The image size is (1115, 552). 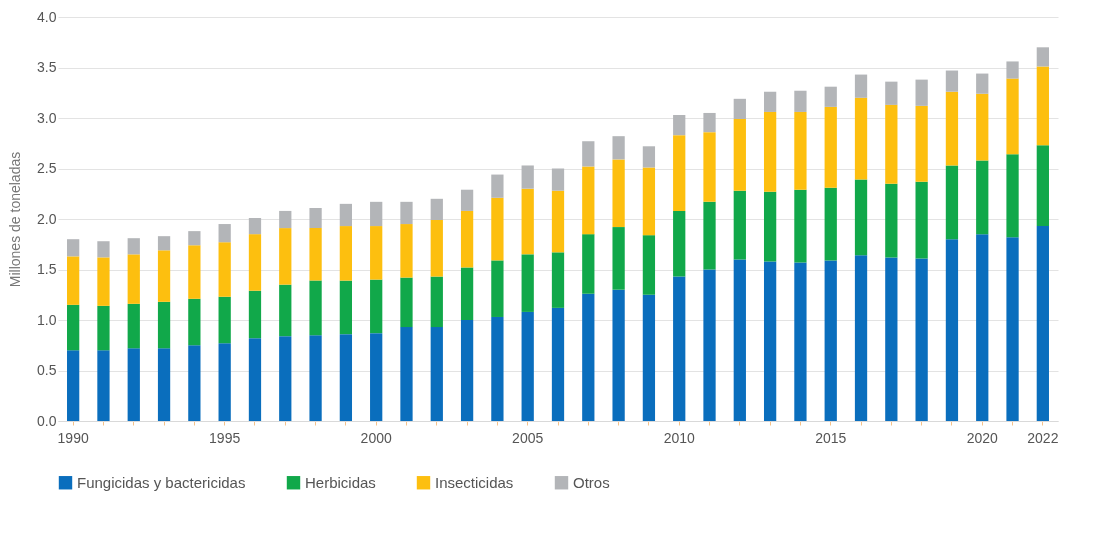 I want to click on x-tick-label: 1990, so click(x=73, y=437).